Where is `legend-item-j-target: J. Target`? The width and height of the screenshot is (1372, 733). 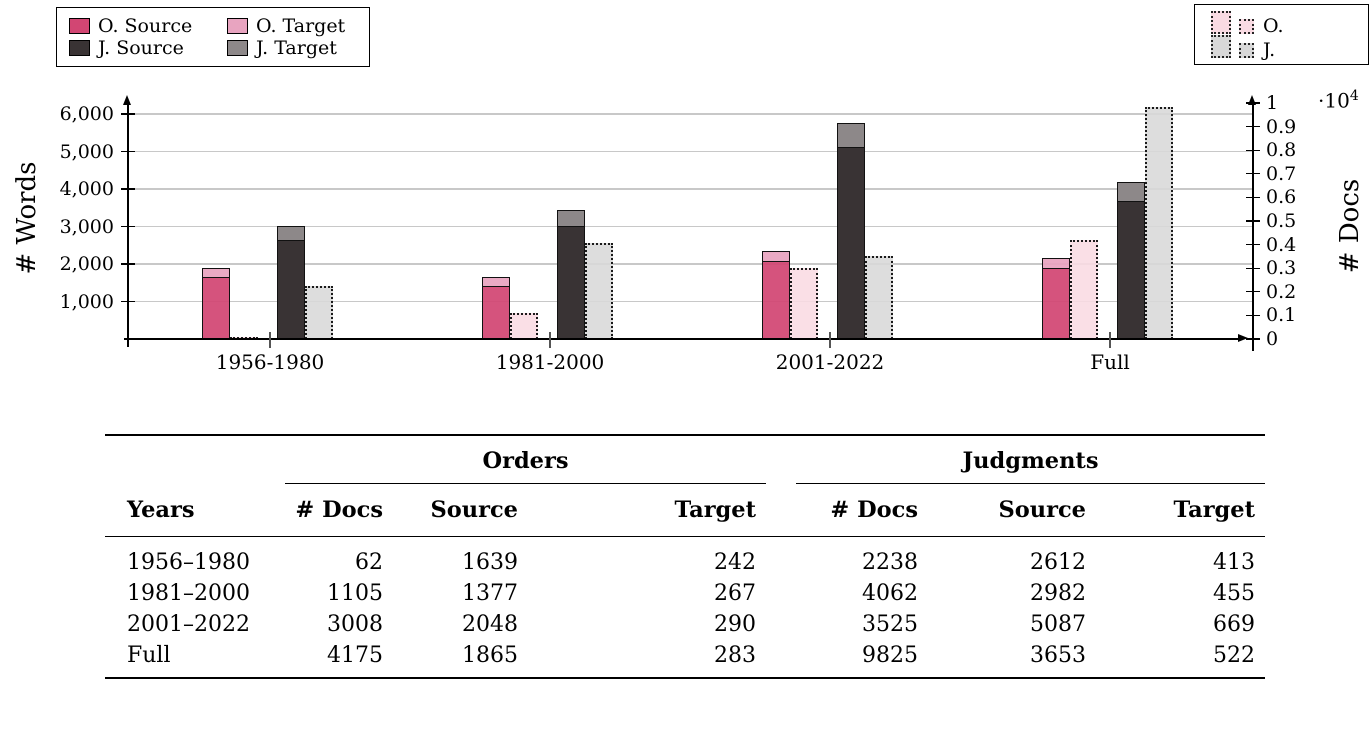 legend-item-j-target: J. Target is located at coordinates (292, 48).